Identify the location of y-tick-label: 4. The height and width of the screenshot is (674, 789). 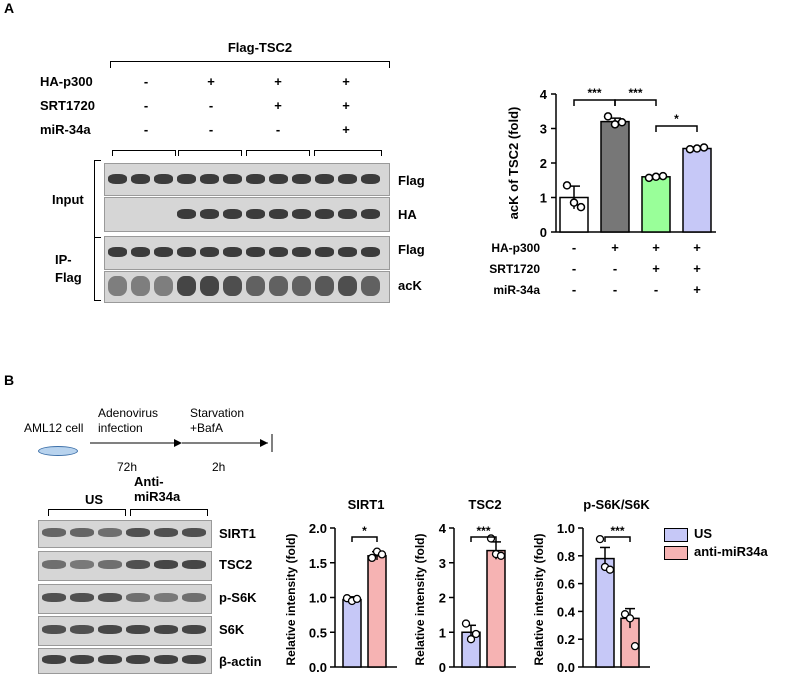
(443, 528).